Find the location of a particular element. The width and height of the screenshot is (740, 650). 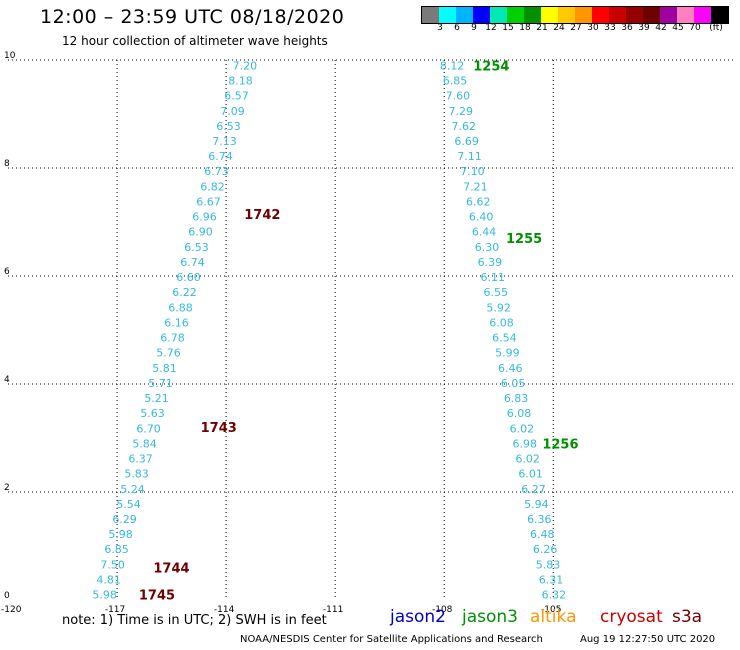

x-tick-label: -117 is located at coordinates (115, 610).